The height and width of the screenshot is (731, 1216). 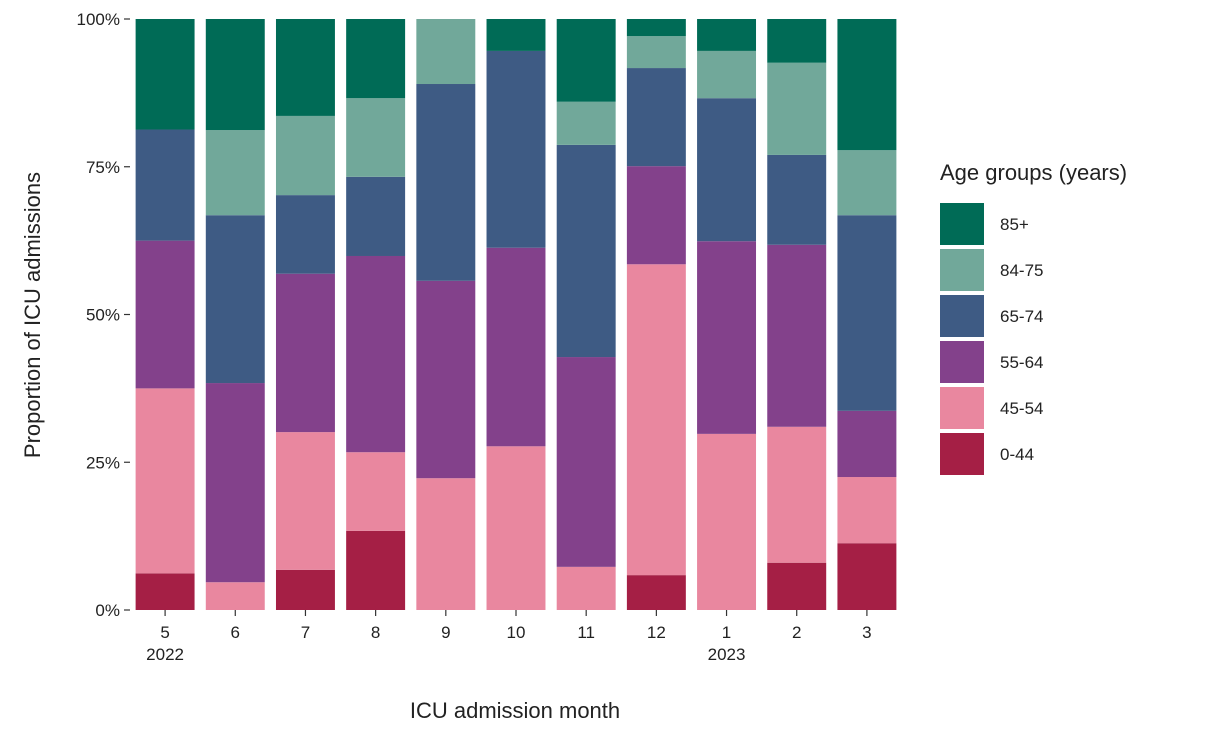 What do you see at coordinates (103, 315) in the screenshot?
I see `y-tick-label: 50%` at bounding box center [103, 315].